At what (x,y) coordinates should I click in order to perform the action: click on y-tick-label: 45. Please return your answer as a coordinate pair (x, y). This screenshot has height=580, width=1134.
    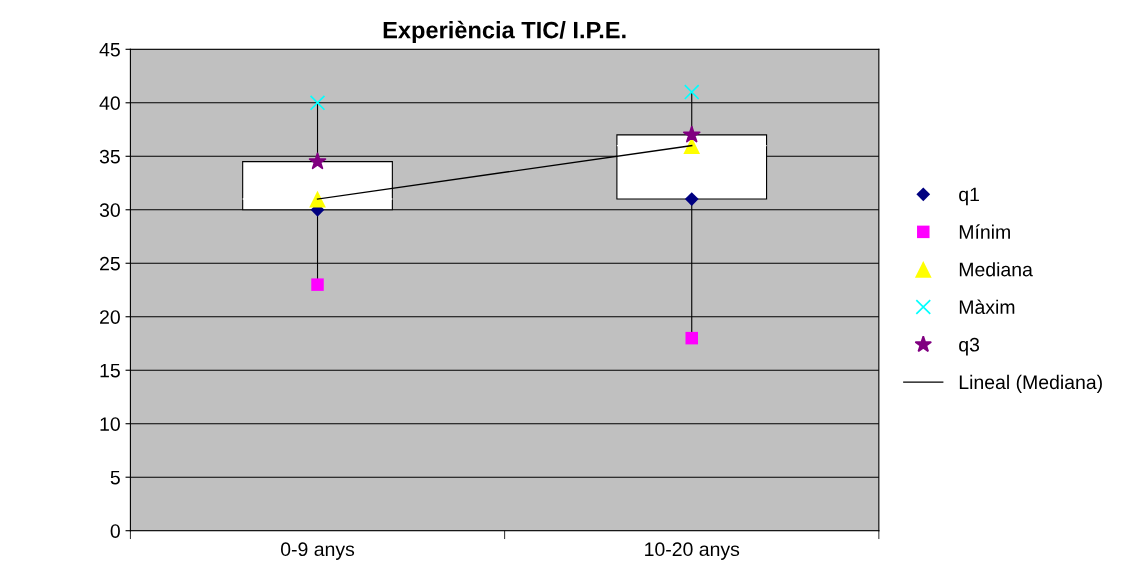
    Looking at the image, I should click on (109, 49).